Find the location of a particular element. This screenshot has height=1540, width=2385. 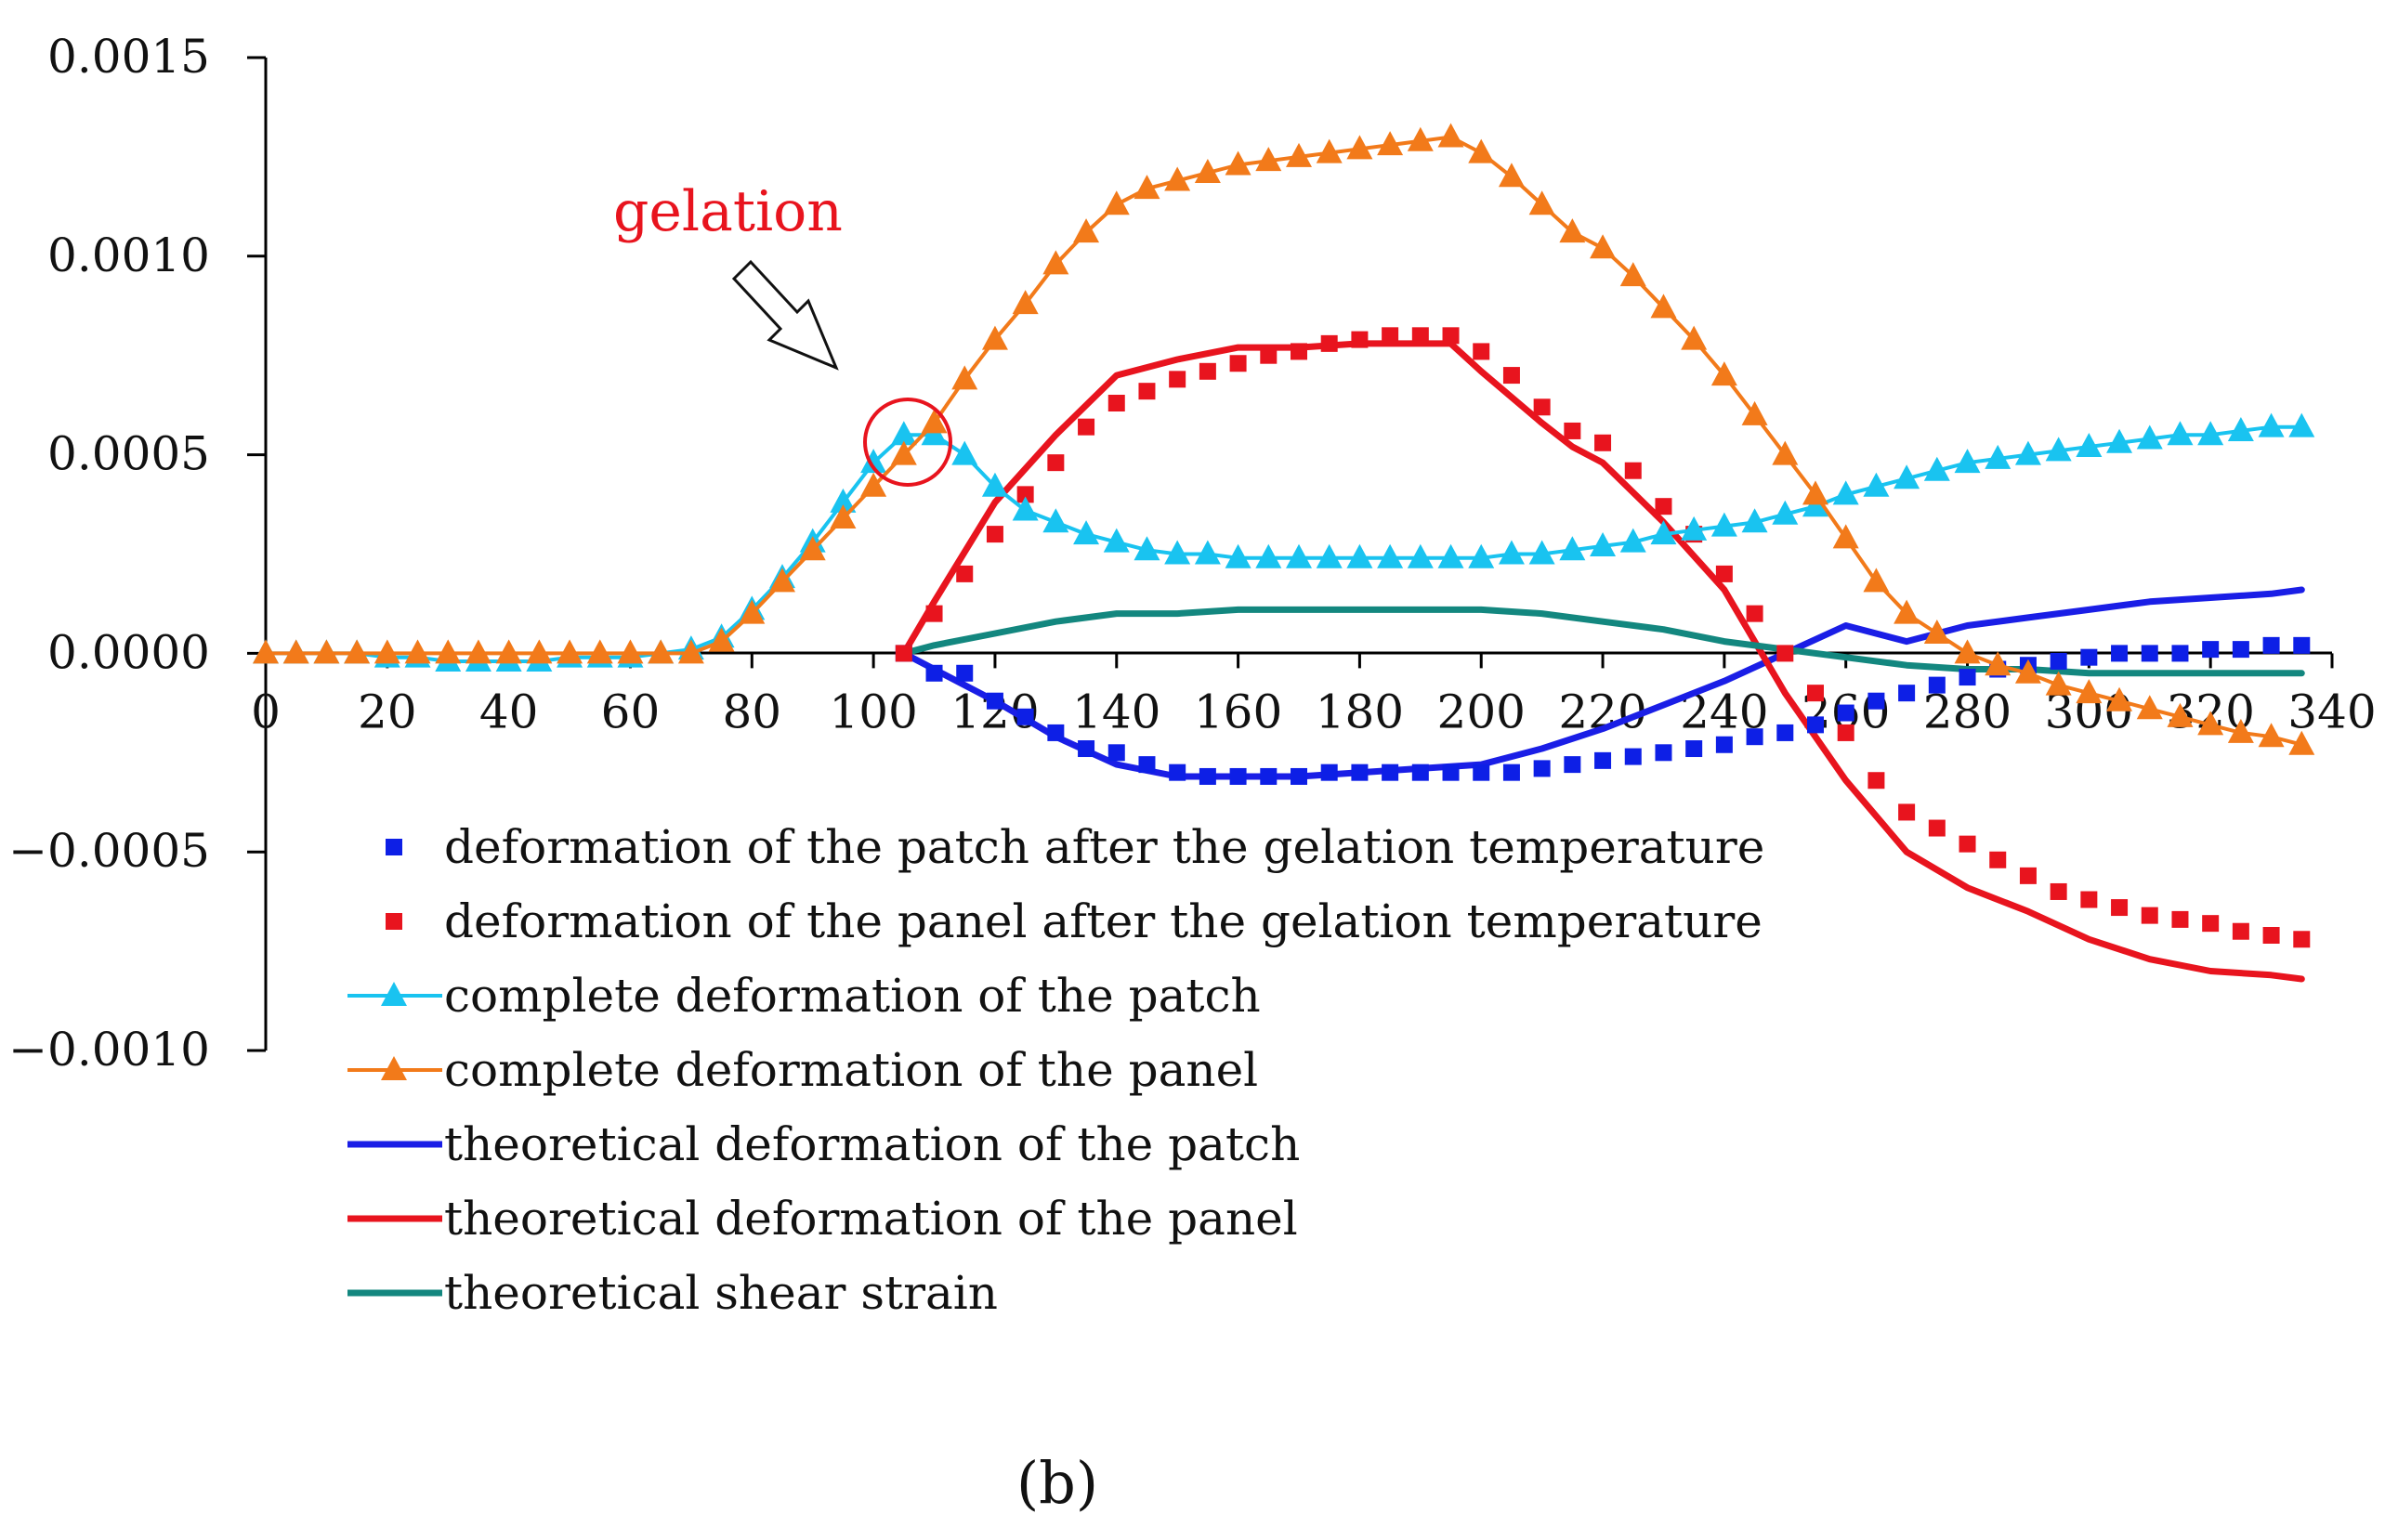

legend-triangle-icon is located at coordinates (394, 1068).